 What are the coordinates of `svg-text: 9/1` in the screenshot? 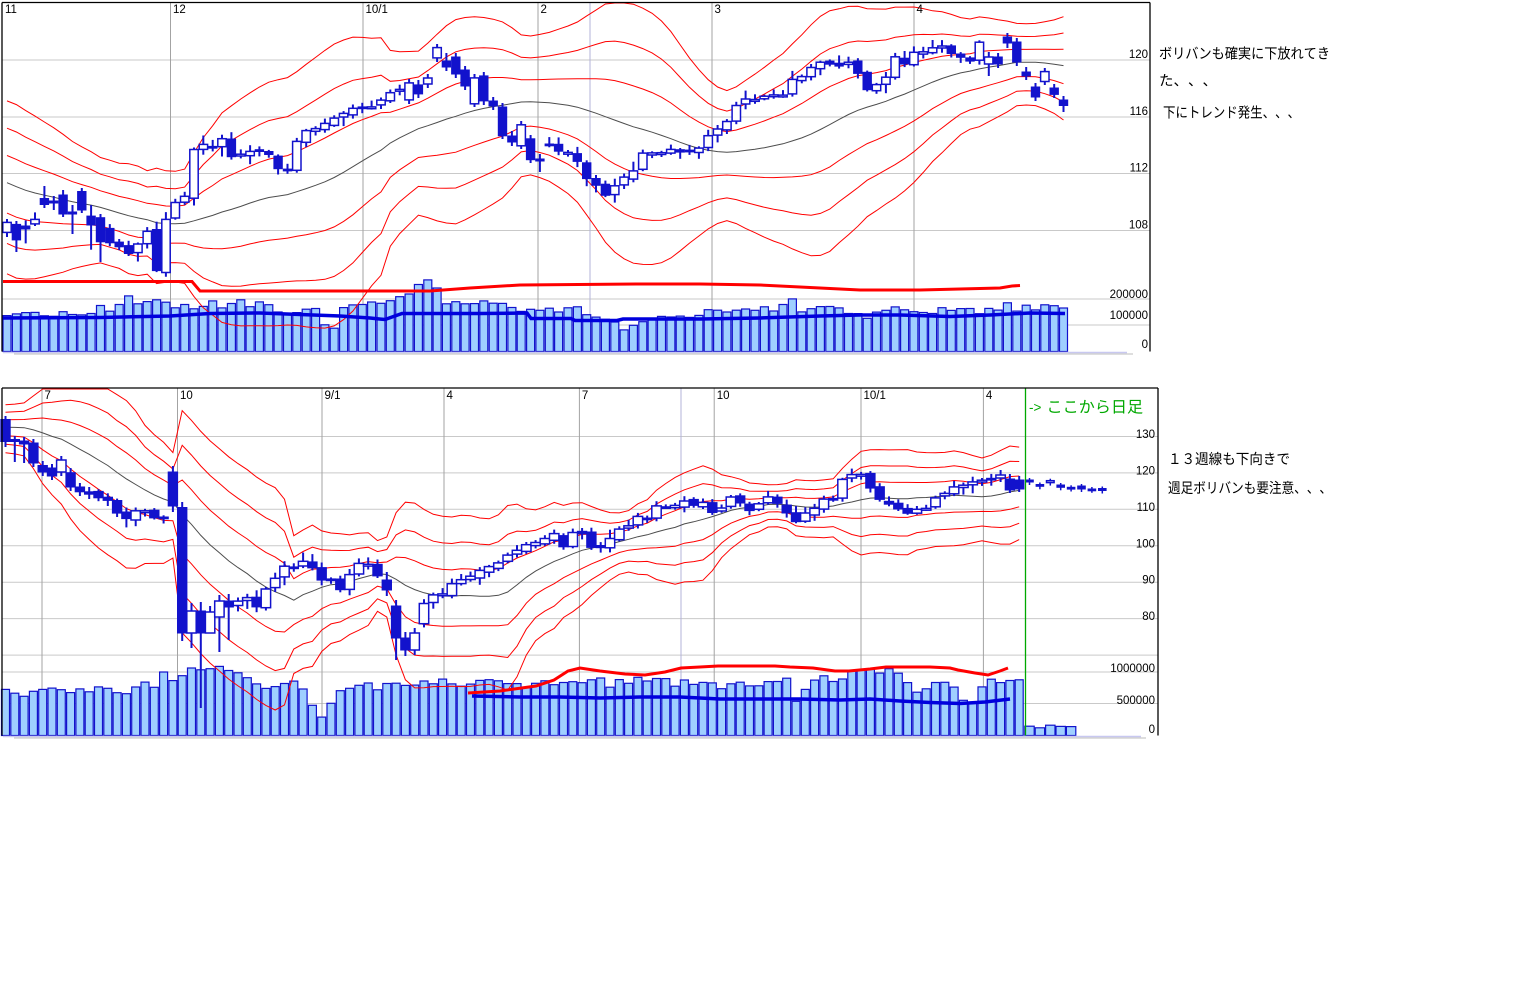 It's located at (333, 396).